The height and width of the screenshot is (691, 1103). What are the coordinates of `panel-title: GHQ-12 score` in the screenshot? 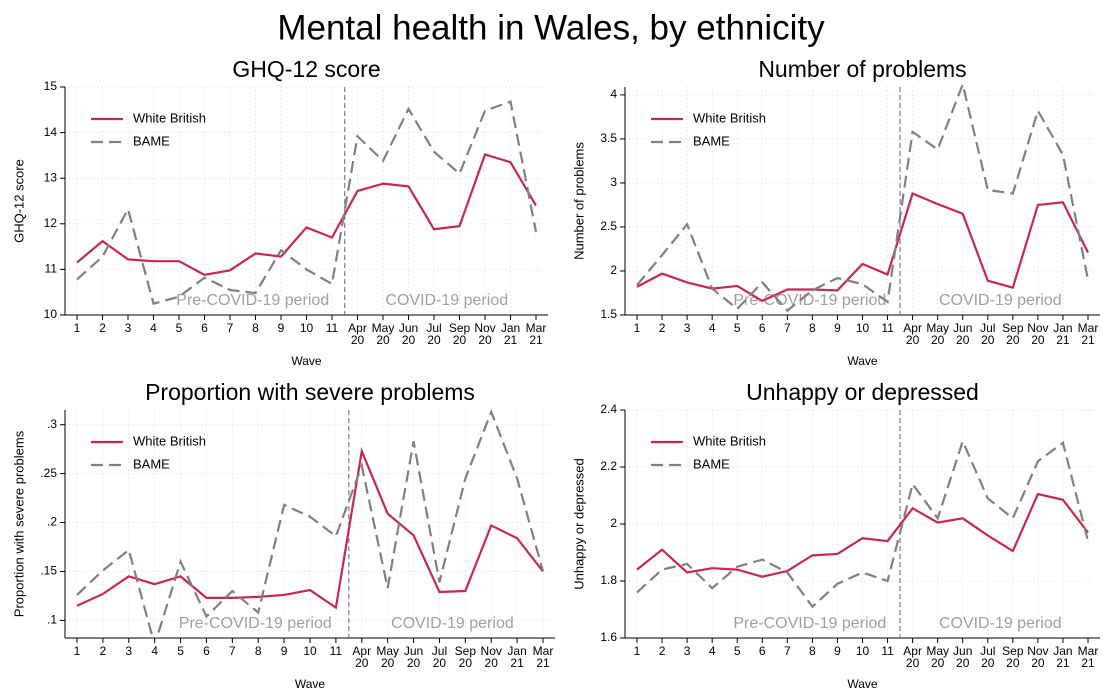 It's located at (306, 69).